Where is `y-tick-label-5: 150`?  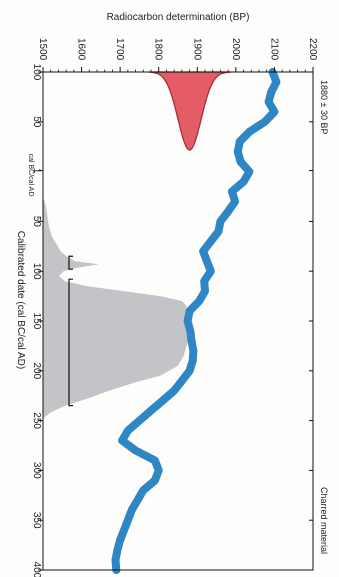
y-tick-label-5: 150 is located at coordinates (36, 321).